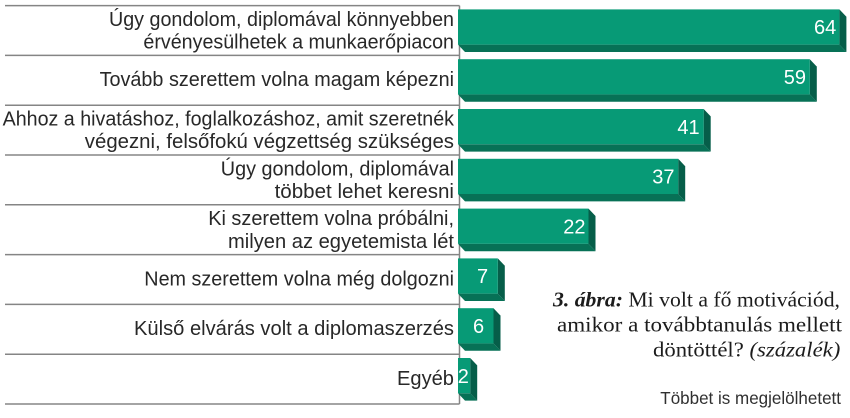  What do you see at coordinates (482, 277) in the screenshot?
I see `svg-text: 7` at bounding box center [482, 277].